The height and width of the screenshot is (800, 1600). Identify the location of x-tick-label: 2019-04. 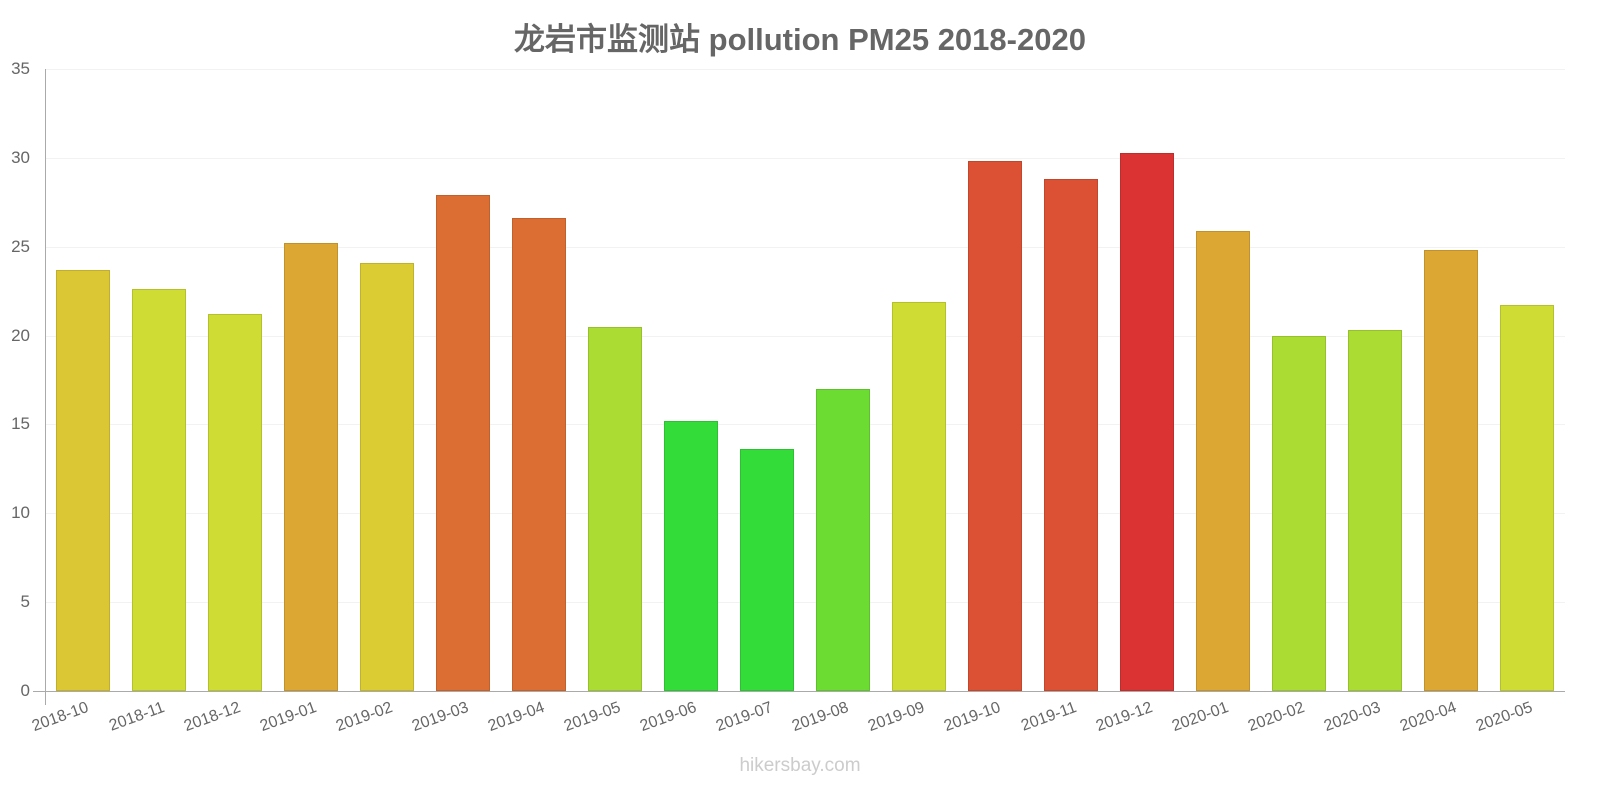
(516, 717).